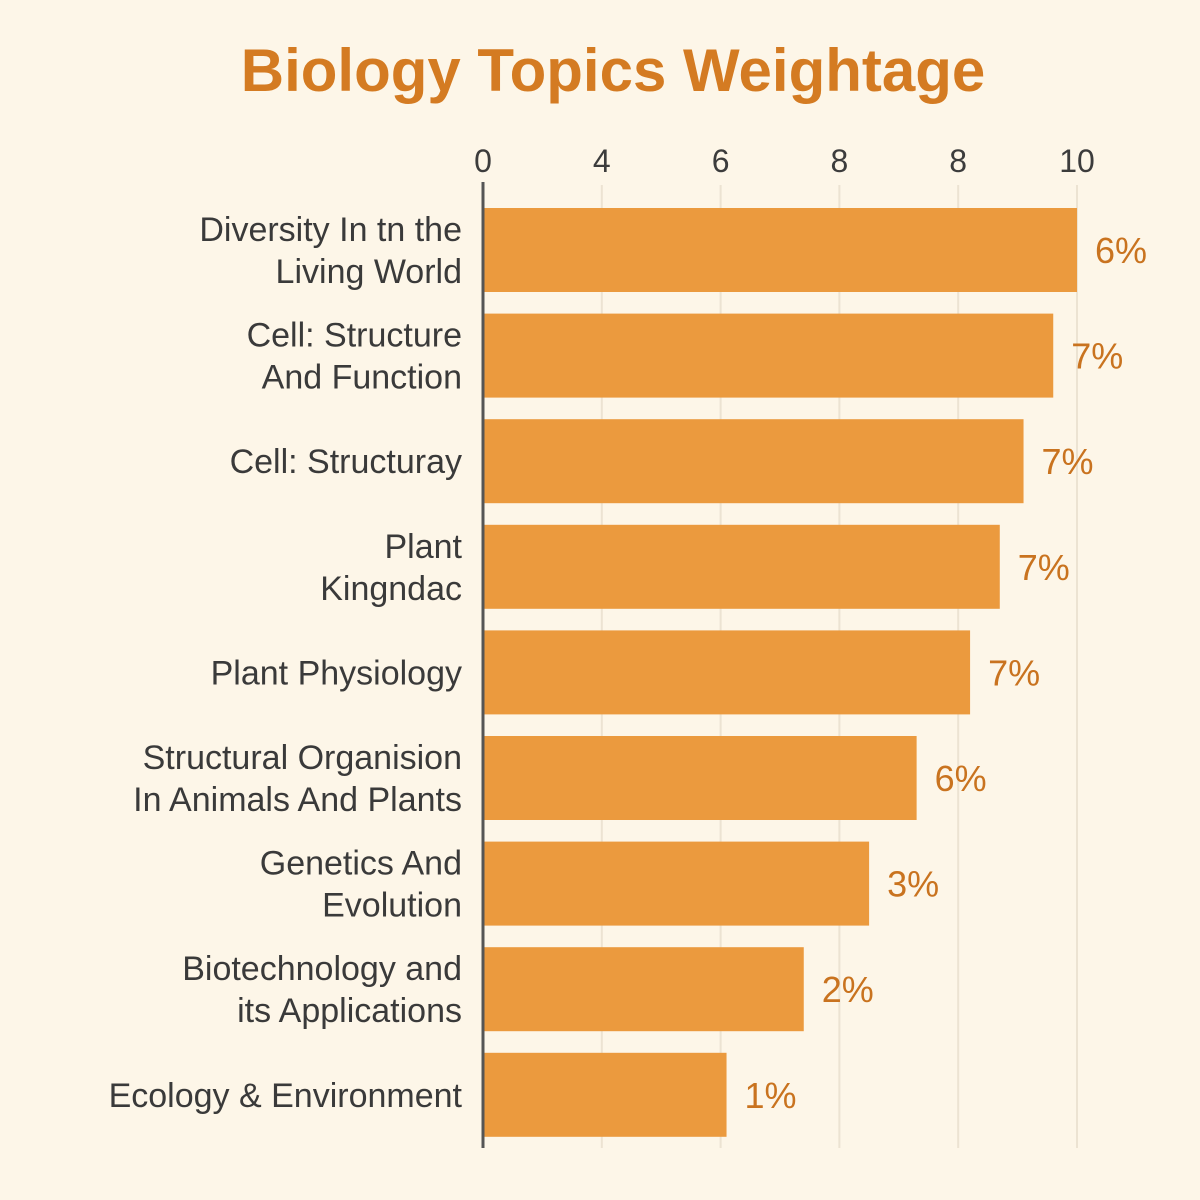 Image resolution: width=1200 pixels, height=1200 pixels. I want to click on category-label: In Animals And Plants, so click(297, 800).